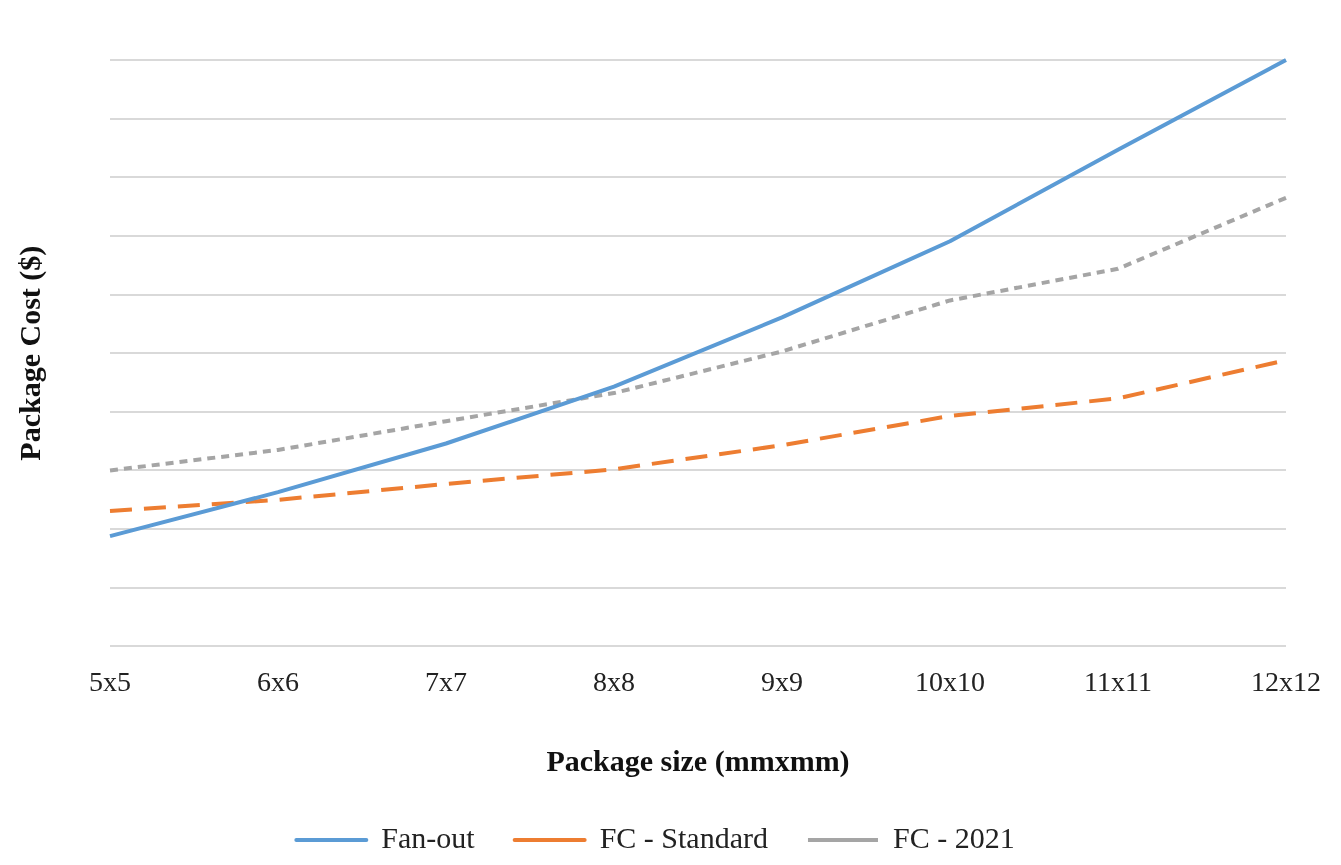 The image size is (1341, 865). Describe the element at coordinates (683, 837) in the screenshot. I see `legend-label: FC - Standard` at that location.